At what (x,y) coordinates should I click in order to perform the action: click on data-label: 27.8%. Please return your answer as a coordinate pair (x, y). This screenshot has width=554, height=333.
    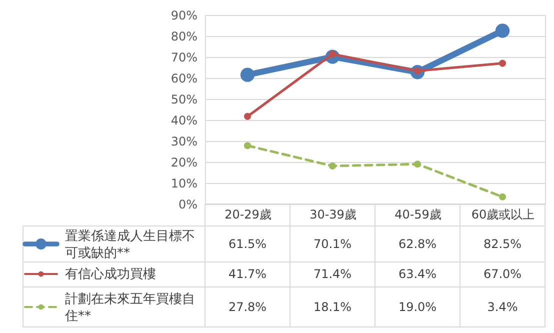
    Looking at the image, I should click on (247, 307).